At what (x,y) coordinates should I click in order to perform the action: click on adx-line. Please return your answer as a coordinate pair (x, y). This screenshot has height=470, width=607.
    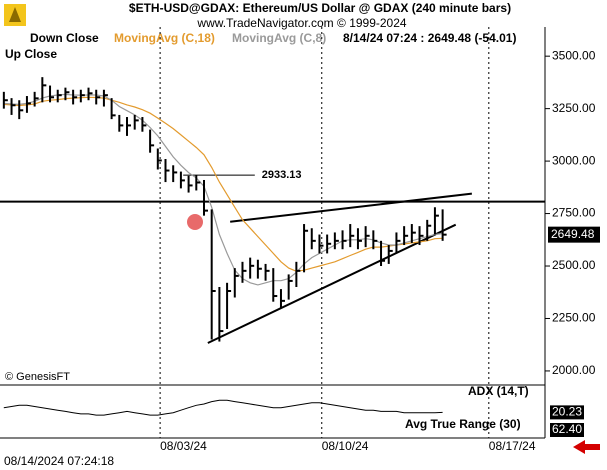
    Looking at the image, I should click on (223, 407).